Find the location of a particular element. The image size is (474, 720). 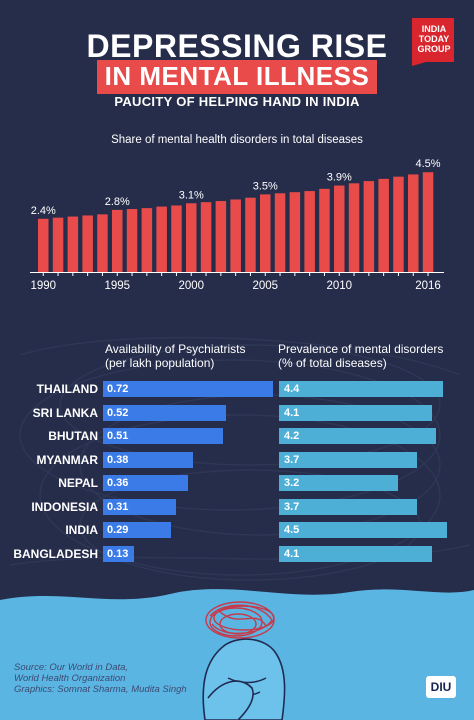

subtitle: PAUCITY OF HELPING HAND IN INDIA is located at coordinates (237, 101).